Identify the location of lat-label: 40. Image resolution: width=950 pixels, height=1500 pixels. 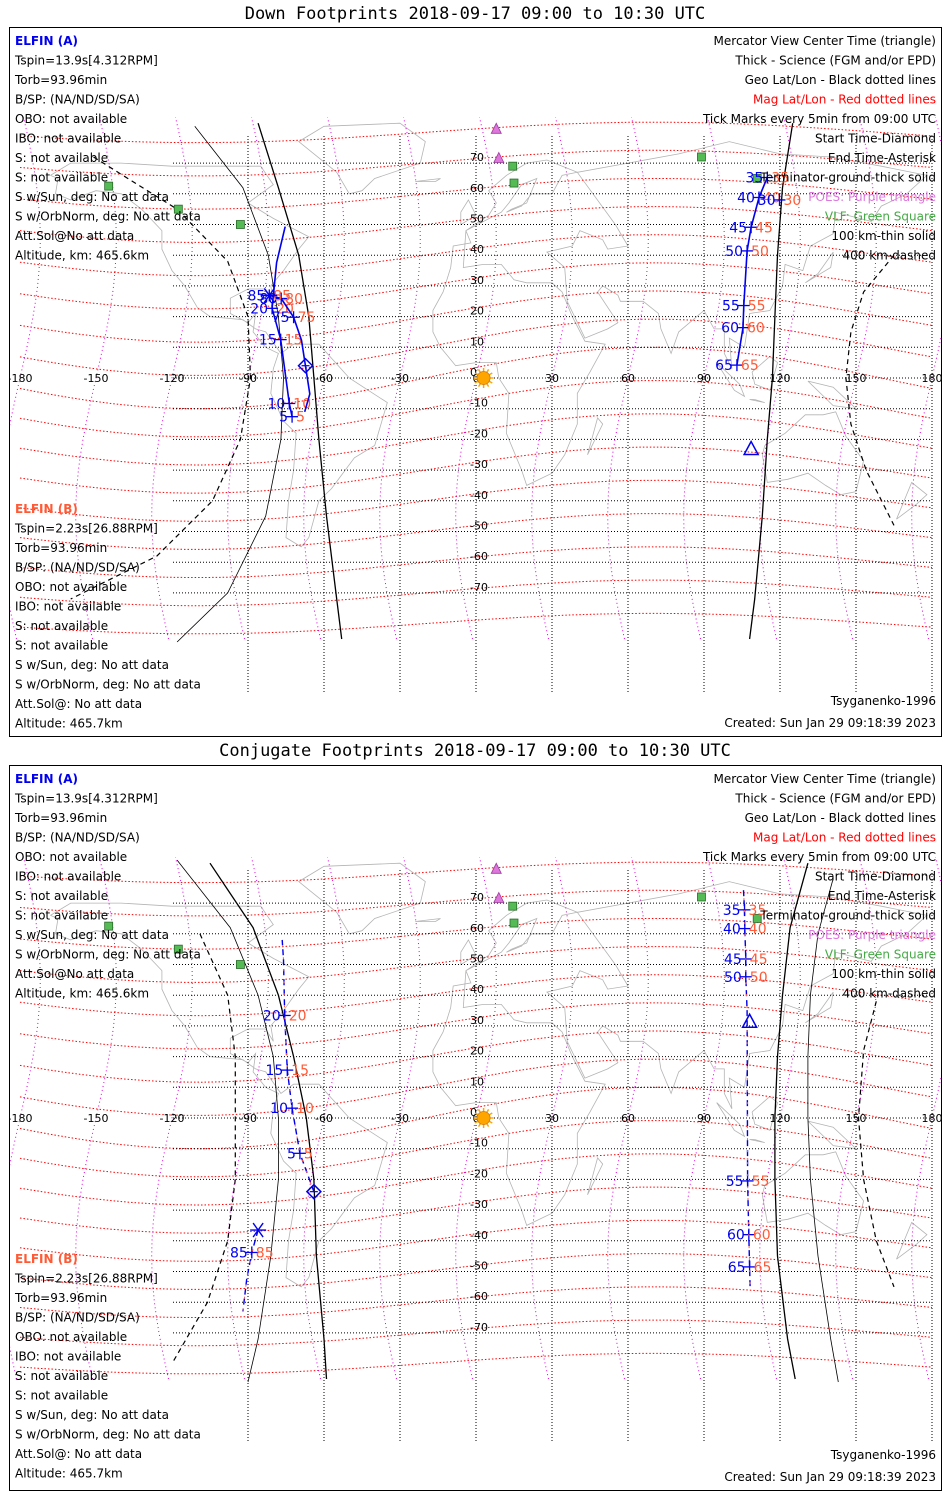
(477, 249).